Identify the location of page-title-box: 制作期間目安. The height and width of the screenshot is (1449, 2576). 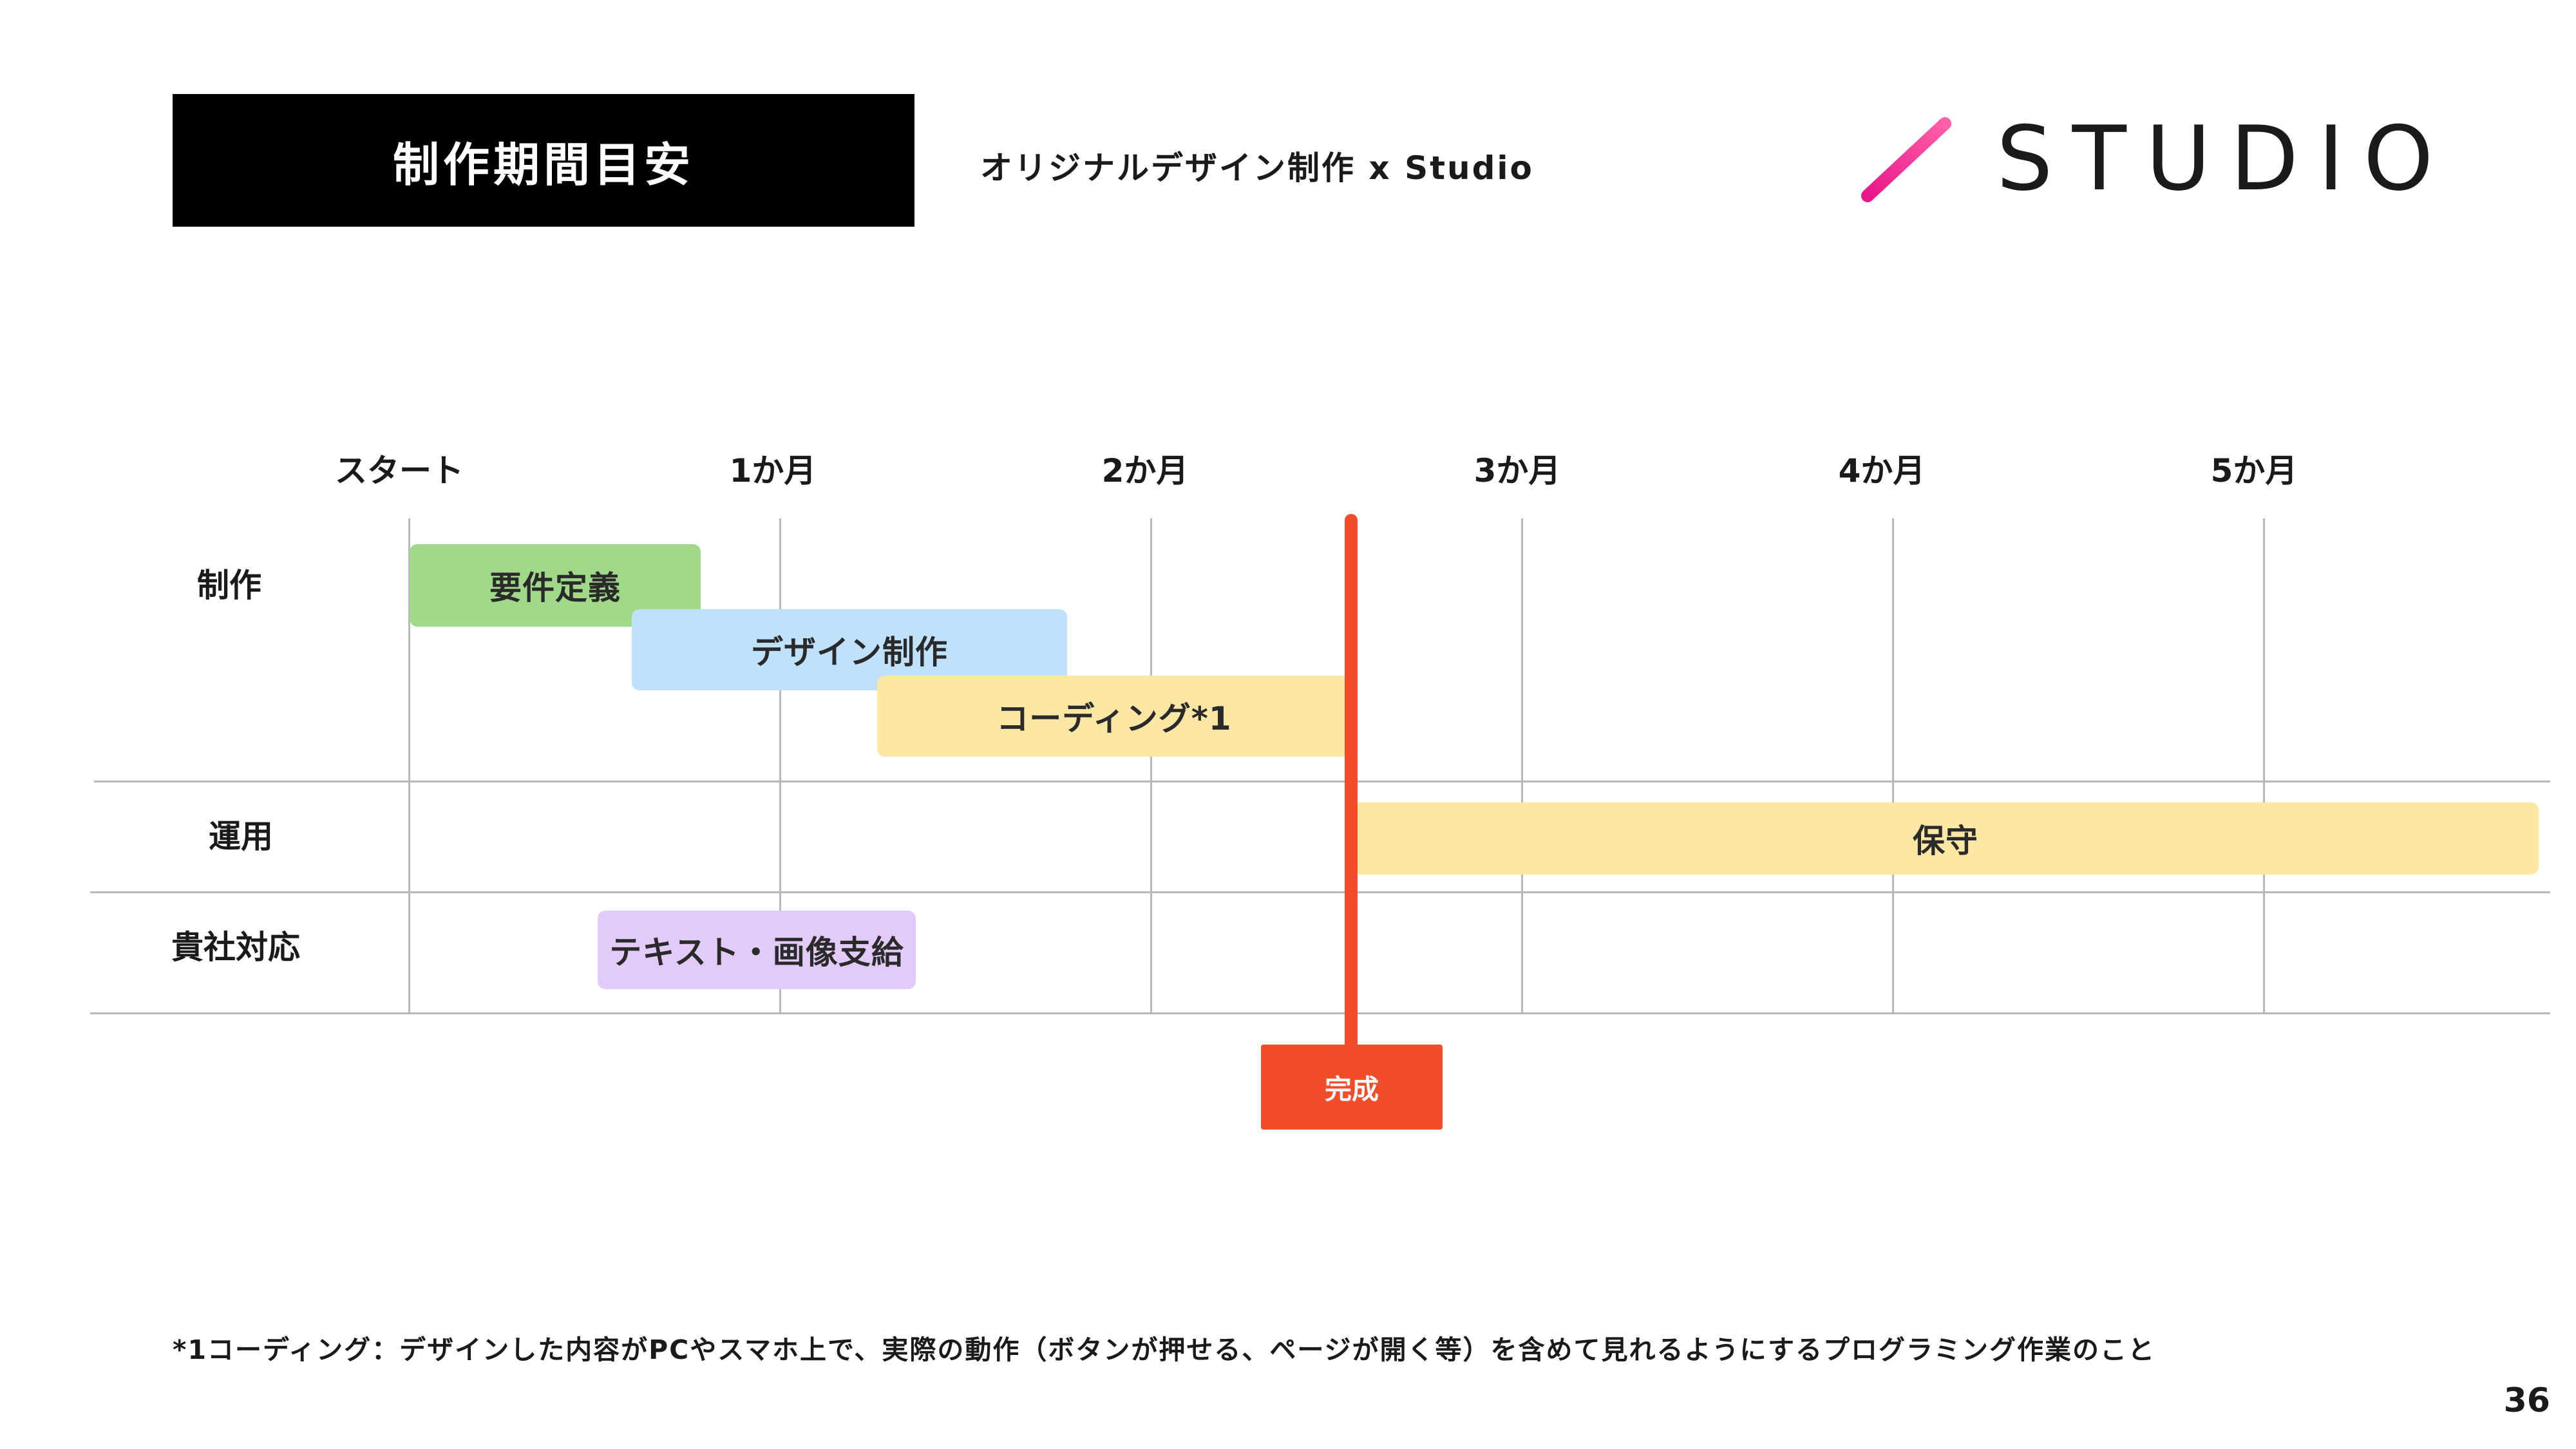
(543, 160).